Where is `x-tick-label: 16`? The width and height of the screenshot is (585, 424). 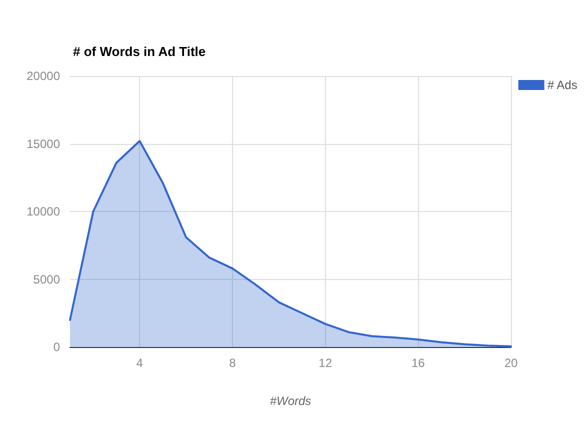 x-tick-label: 16 is located at coordinates (418, 363).